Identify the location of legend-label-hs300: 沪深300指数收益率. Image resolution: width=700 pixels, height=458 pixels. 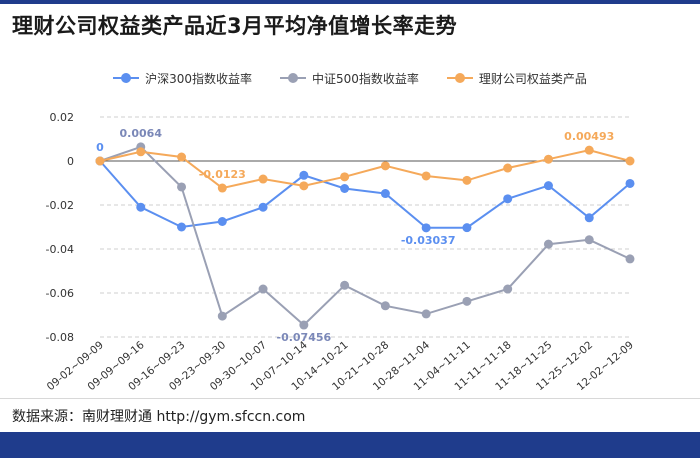
(198, 78).